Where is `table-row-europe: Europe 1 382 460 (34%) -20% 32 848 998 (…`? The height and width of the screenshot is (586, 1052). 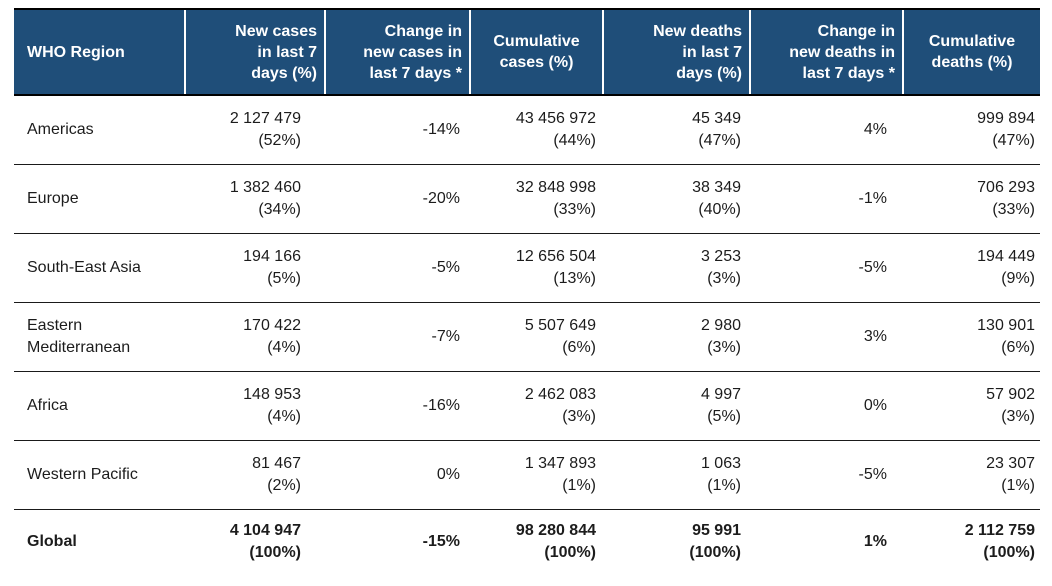
table-row-europe: Europe 1 382 460 (34%) -20% 32 848 998 (… is located at coordinates (527, 199).